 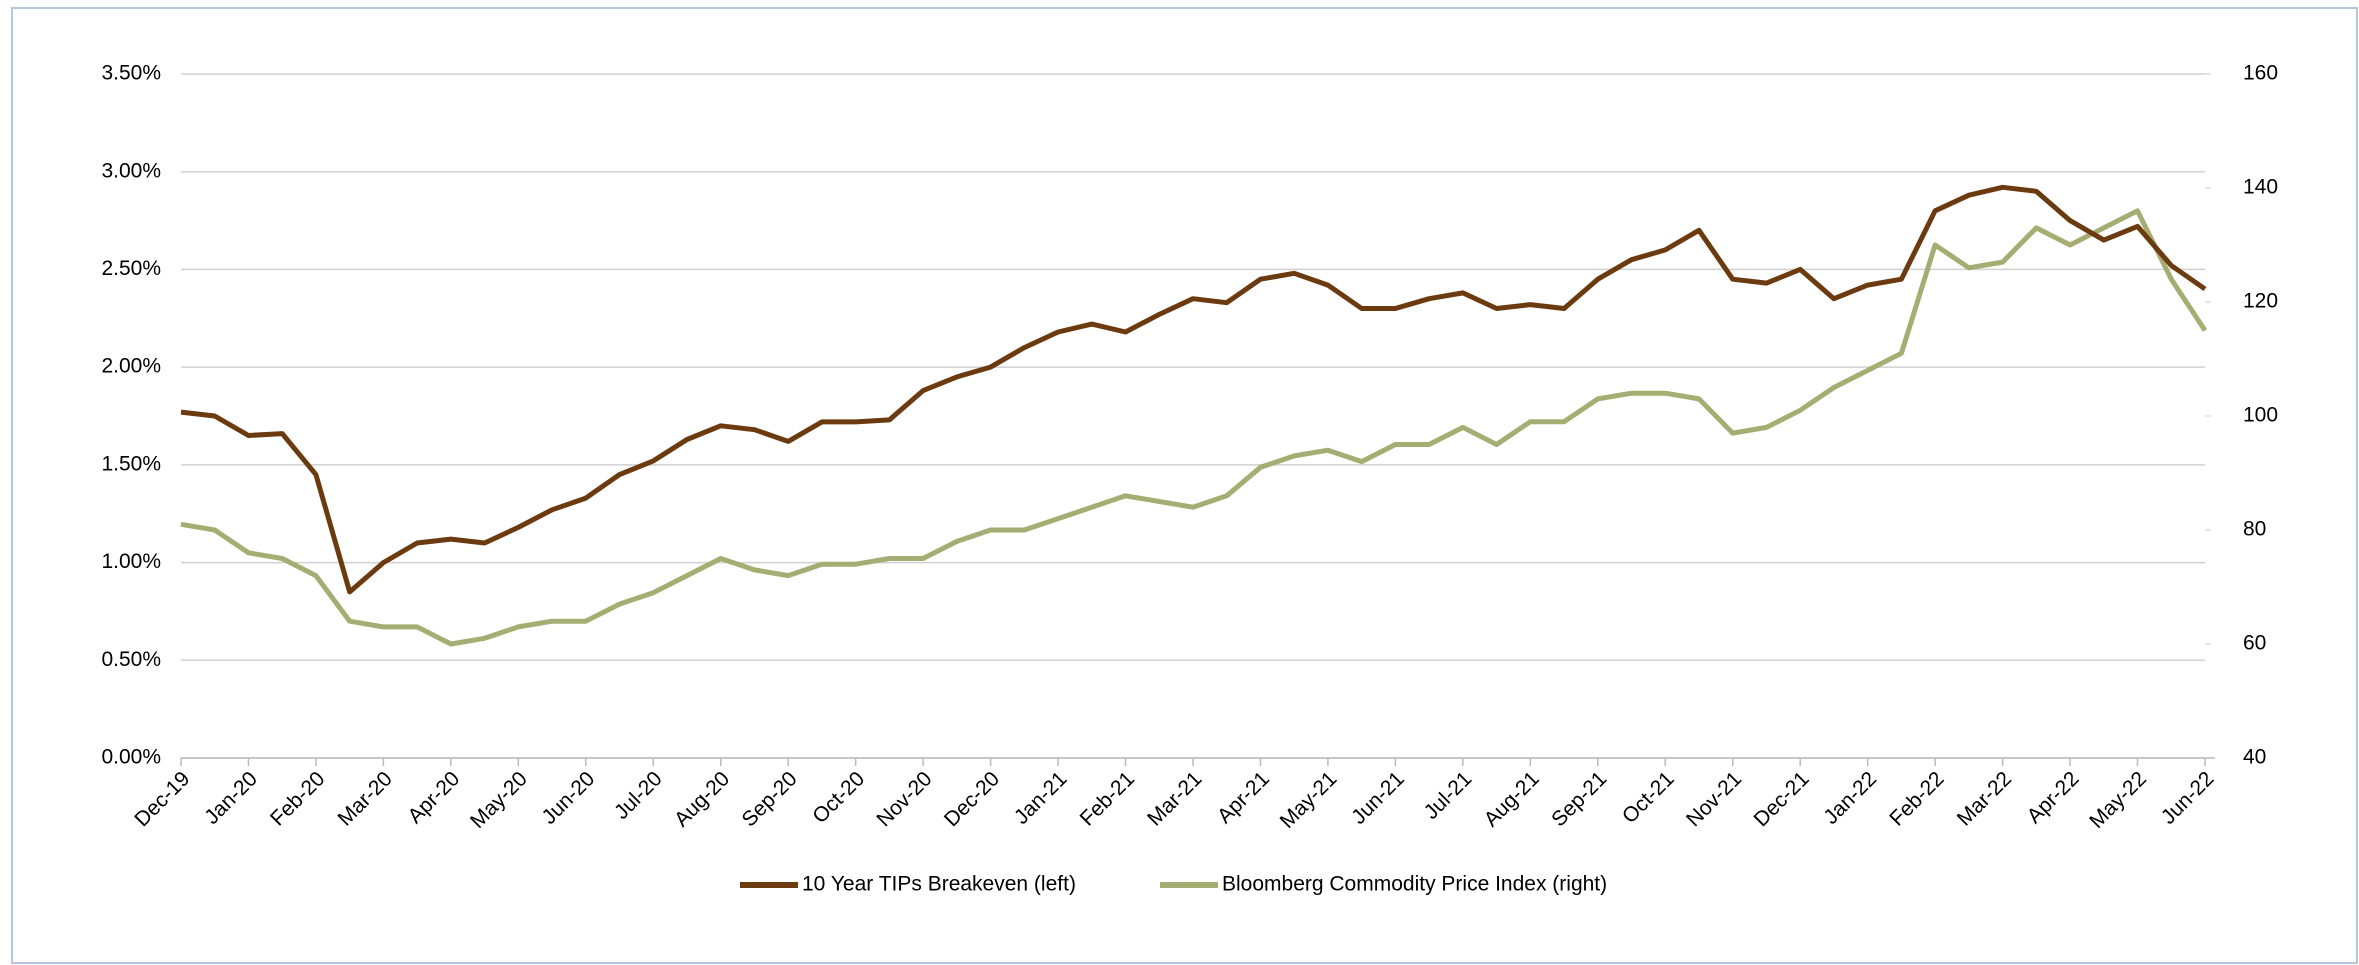 What do you see at coordinates (1174, 798) in the screenshot?
I see `x-tick-label: Mar-21` at bounding box center [1174, 798].